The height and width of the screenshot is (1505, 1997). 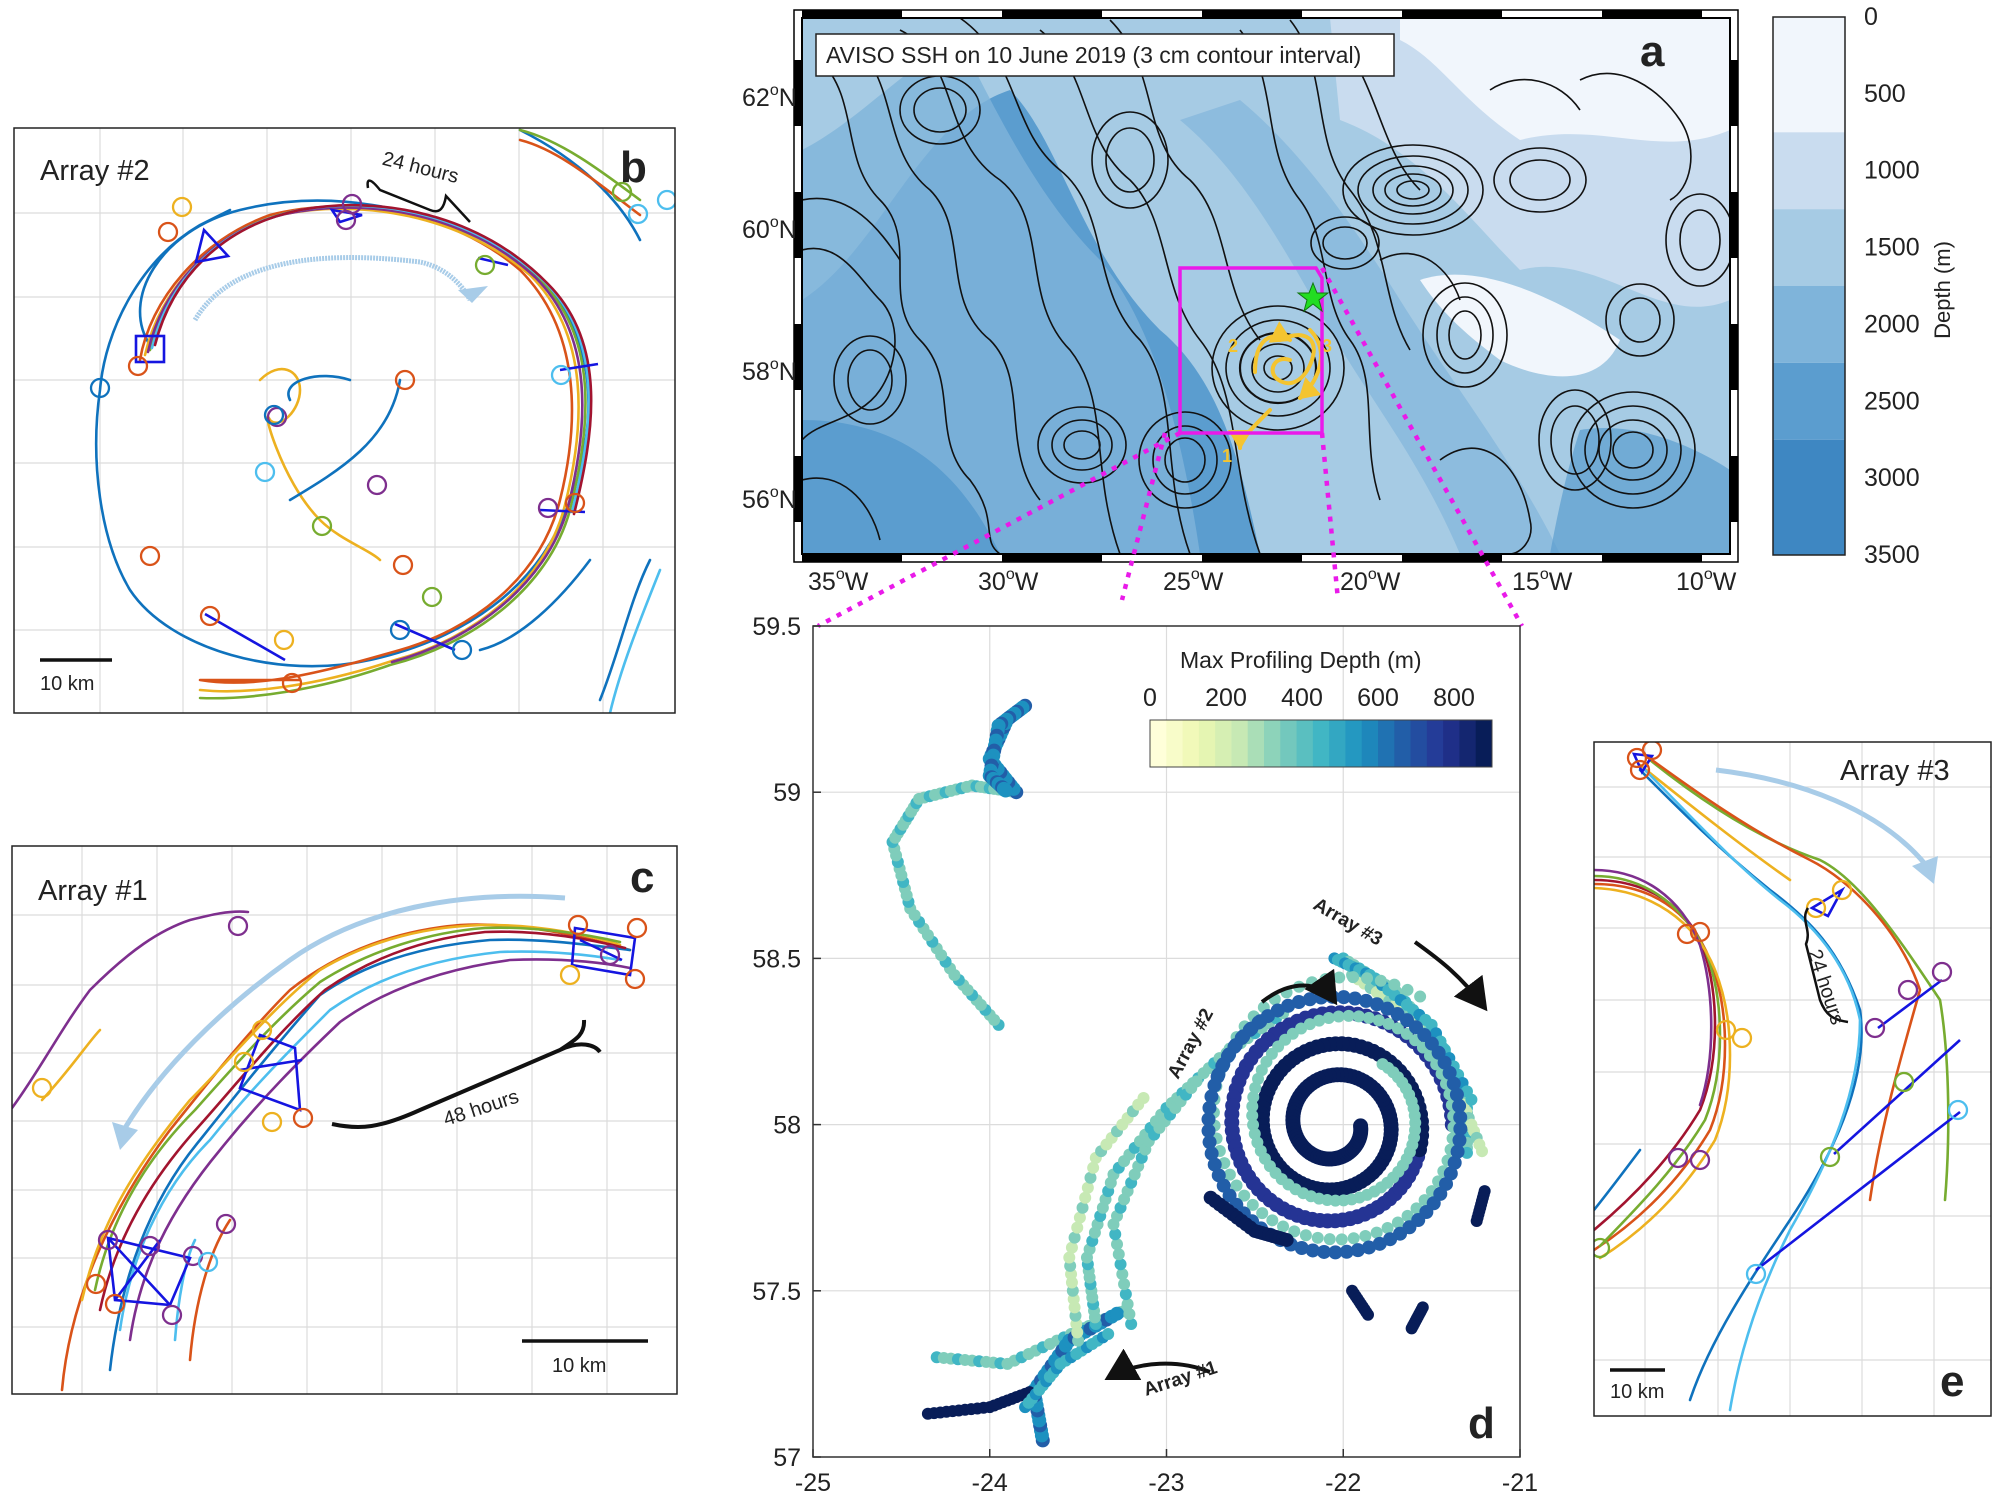 I want to click on profiling-tick-label: 600, so click(x=1378, y=698).